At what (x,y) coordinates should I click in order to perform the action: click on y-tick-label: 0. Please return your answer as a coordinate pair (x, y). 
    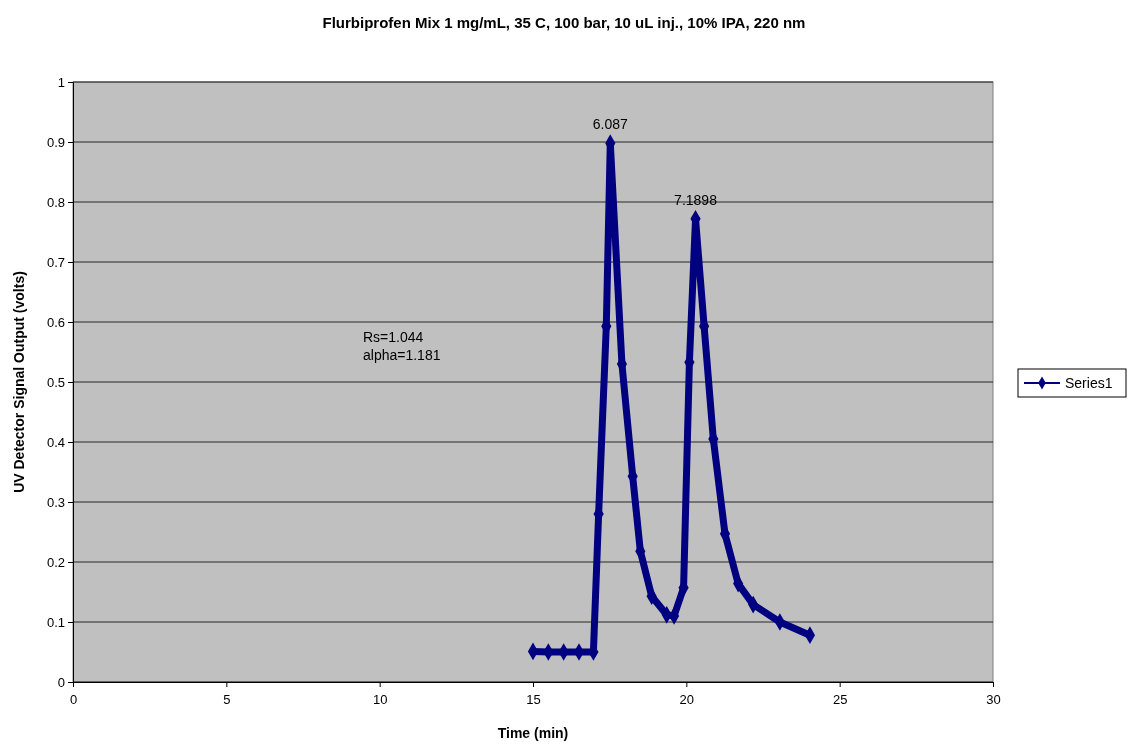
    Looking at the image, I should click on (61, 682).